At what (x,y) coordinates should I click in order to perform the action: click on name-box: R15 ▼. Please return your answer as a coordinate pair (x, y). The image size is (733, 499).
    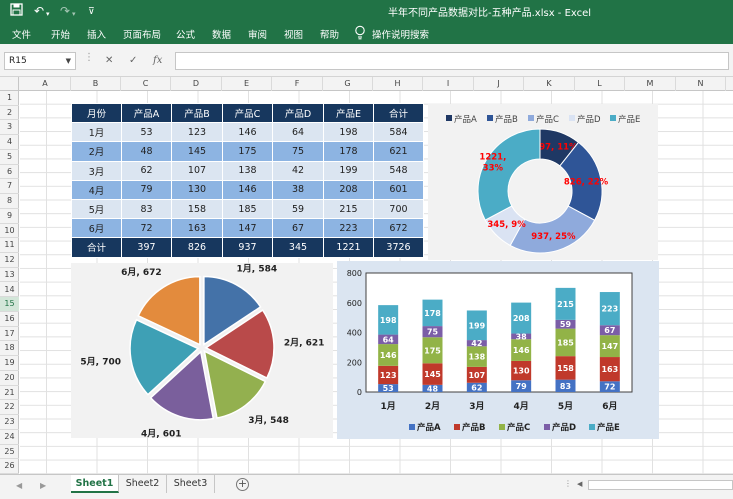
    Looking at the image, I should click on (40, 61).